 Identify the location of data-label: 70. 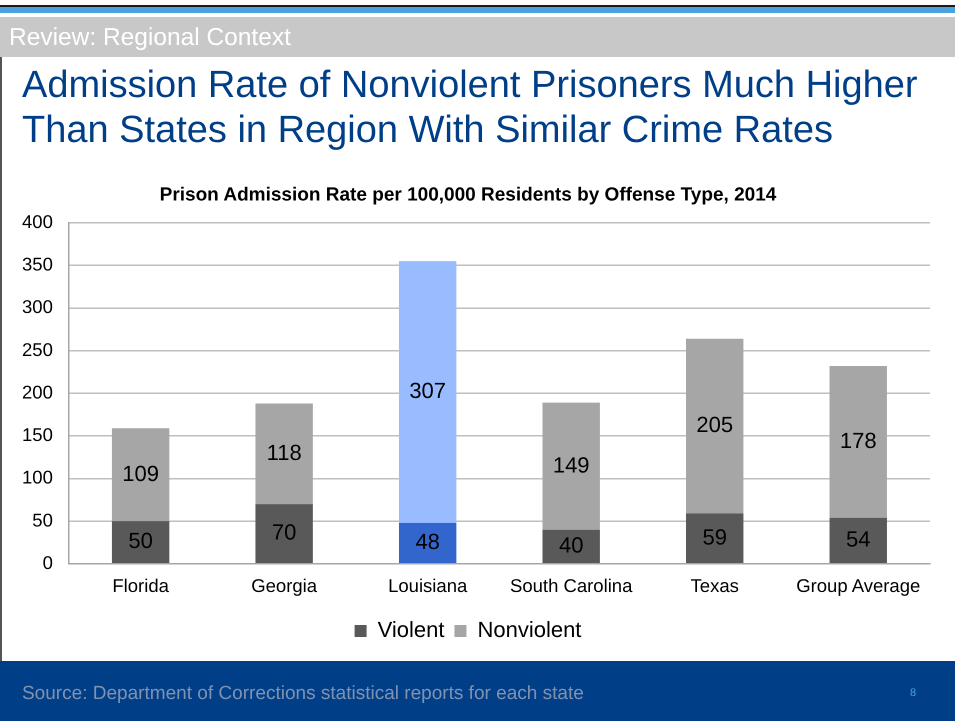
(284, 532).